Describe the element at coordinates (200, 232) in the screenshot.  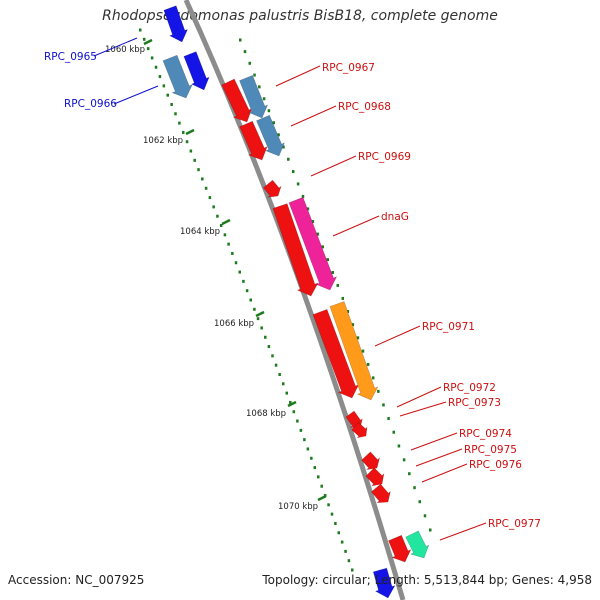
I see `ruler-label: 1064 kbp` at that location.